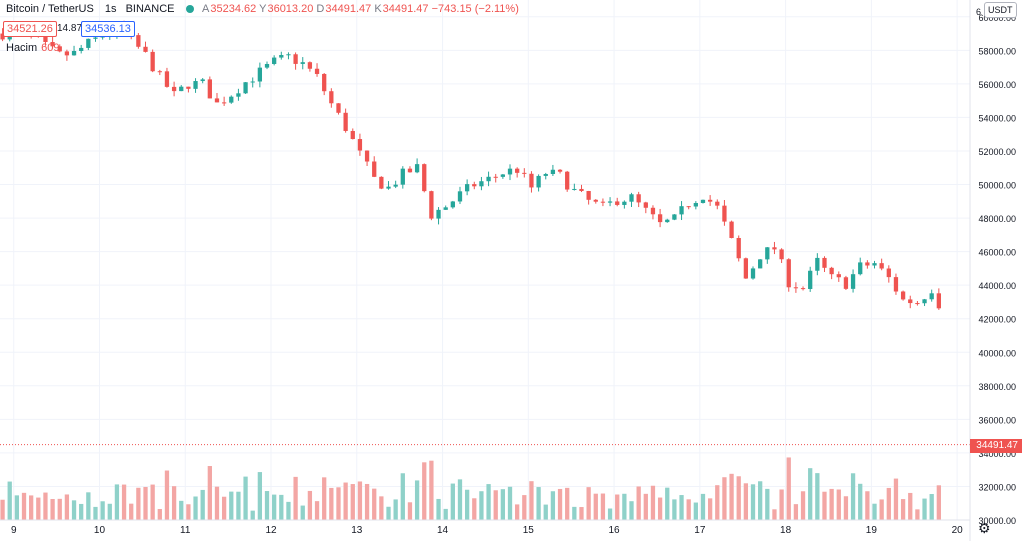 This screenshot has width=1024, height=541. Describe the element at coordinates (997, 420) in the screenshot. I see `price-tick-label: 36000.00` at that location.